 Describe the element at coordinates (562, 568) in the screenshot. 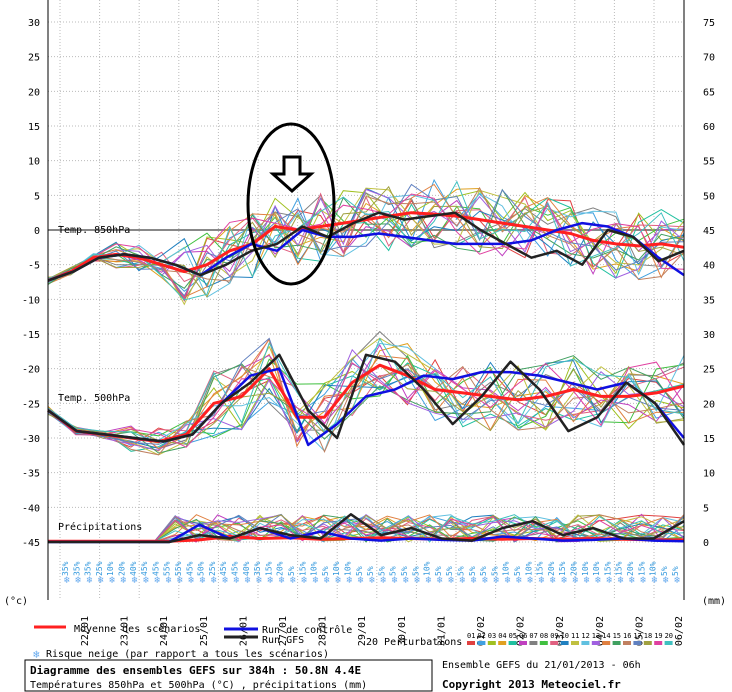

I see `snow-risk-label: 15%` at that location.